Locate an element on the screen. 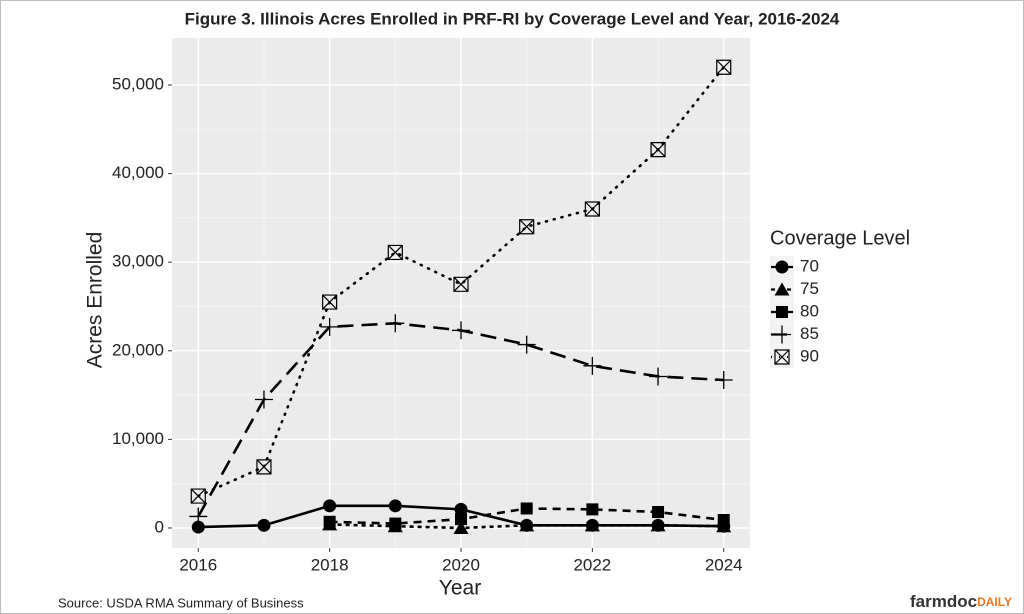  x-tick-label: 2022 is located at coordinates (592, 564).